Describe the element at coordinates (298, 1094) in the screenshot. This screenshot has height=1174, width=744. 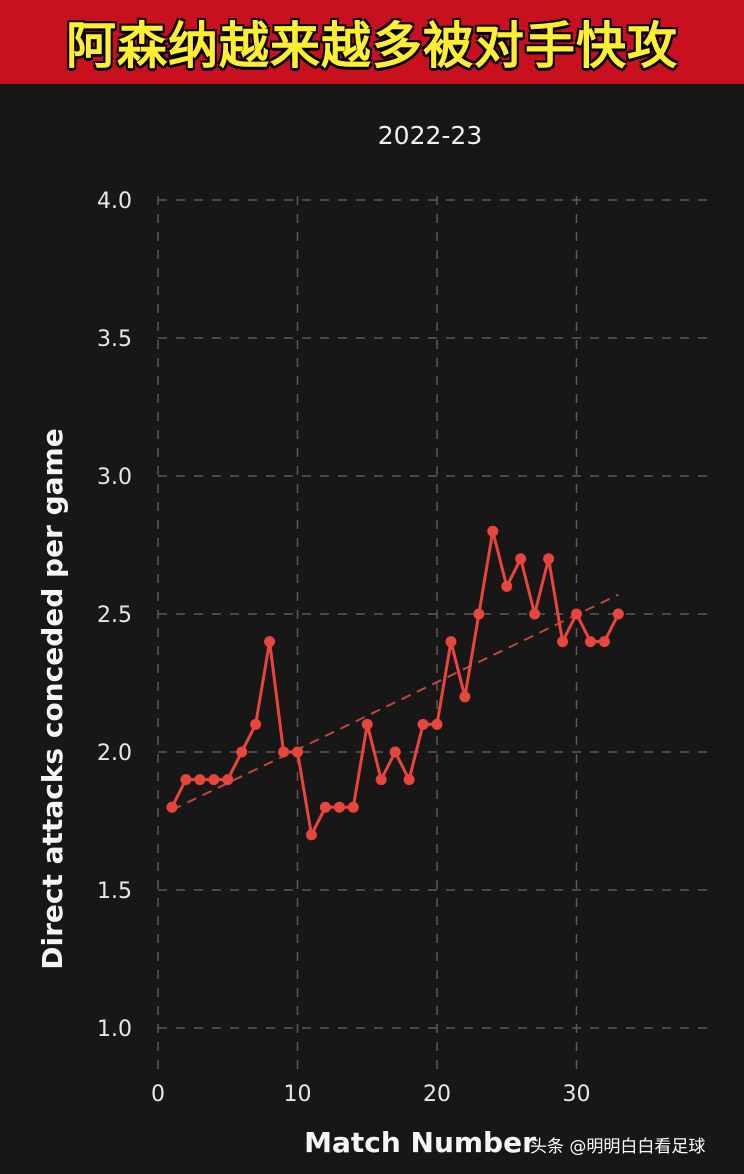
I see `x-tick-label: 10` at that location.